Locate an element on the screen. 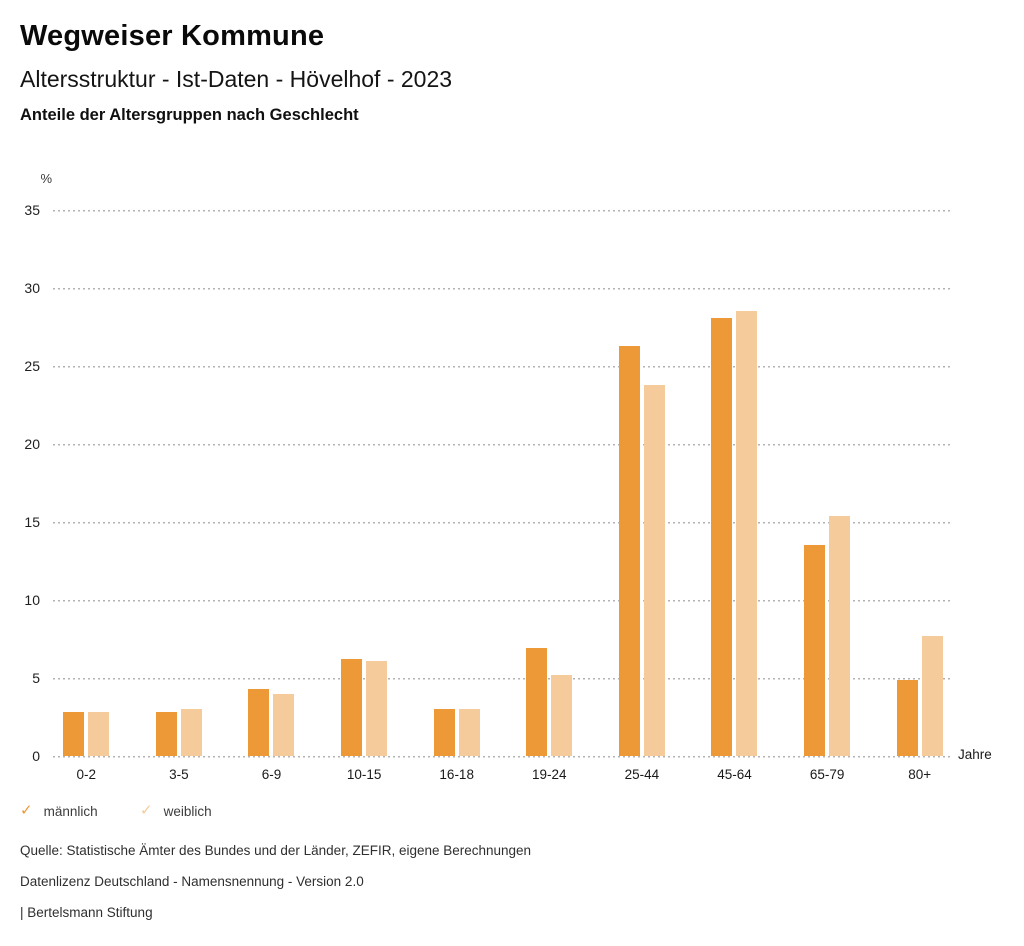 The width and height of the screenshot is (1024, 946). legend-label-maennlich: männlich is located at coordinates (70, 811).